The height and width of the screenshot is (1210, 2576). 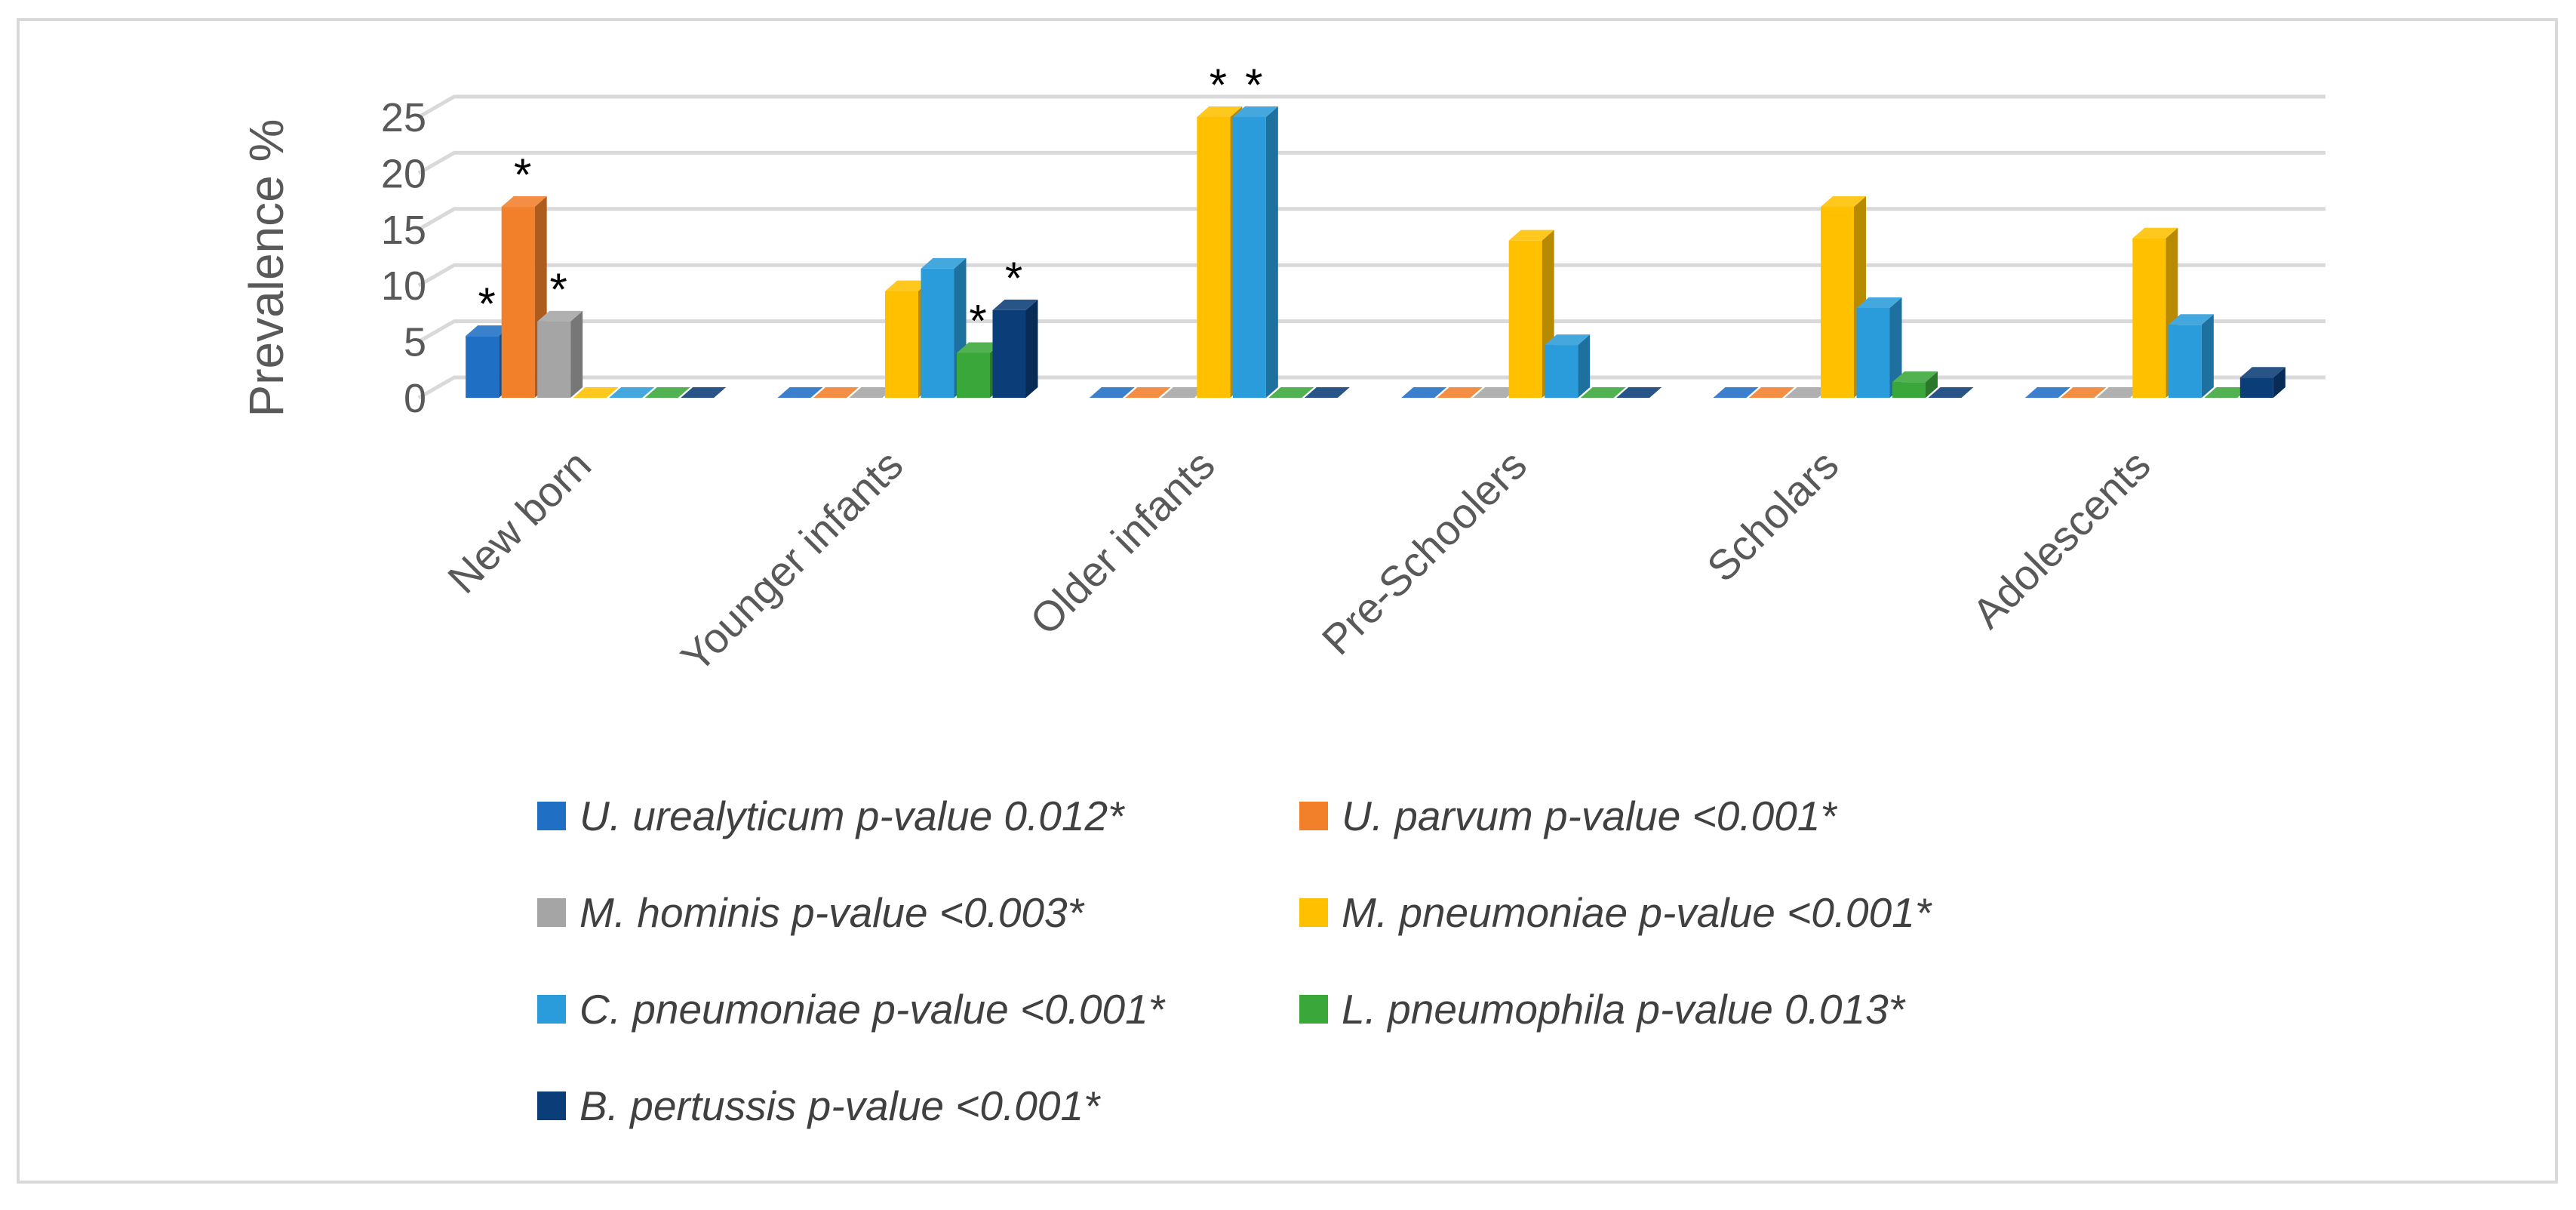 I want to click on legend-item: L. pneumophila p-value 0.013*, so click(x=1602, y=1009).